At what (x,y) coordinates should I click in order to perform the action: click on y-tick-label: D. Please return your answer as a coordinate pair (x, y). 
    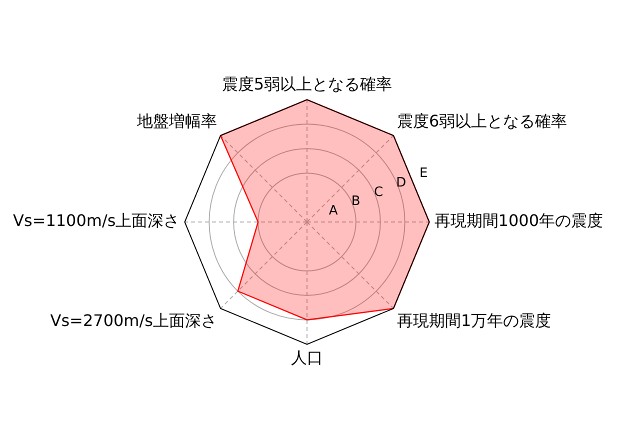
    Looking at the image, I should click on (401, 182).